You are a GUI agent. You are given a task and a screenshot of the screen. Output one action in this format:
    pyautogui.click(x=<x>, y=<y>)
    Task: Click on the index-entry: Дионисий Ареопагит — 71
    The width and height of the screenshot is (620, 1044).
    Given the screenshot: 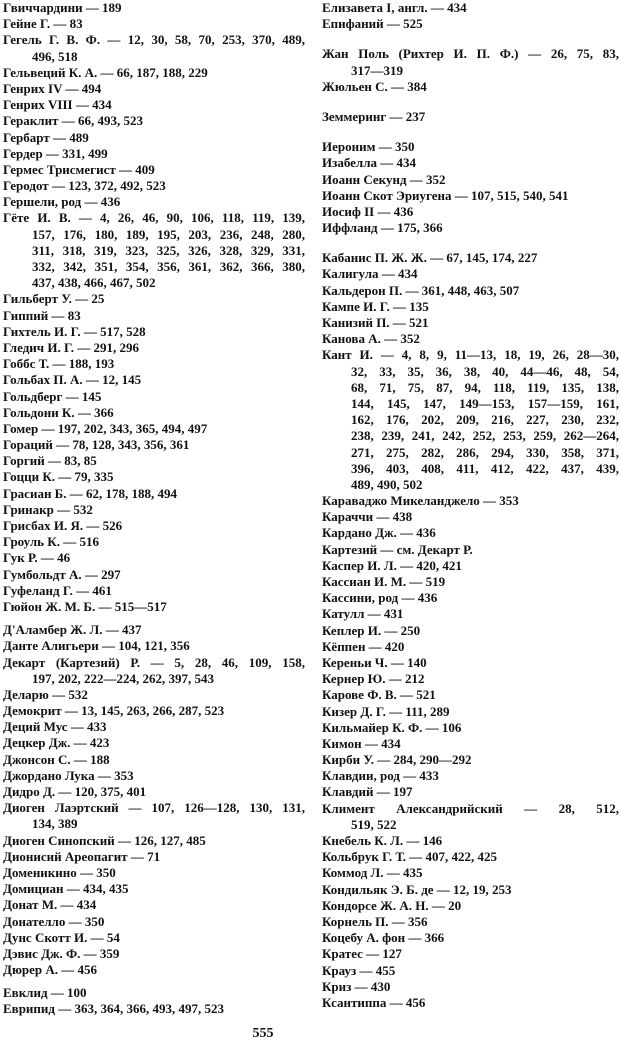 What is the action you would take?
    pyautogui.click(x=154, y=857)
    